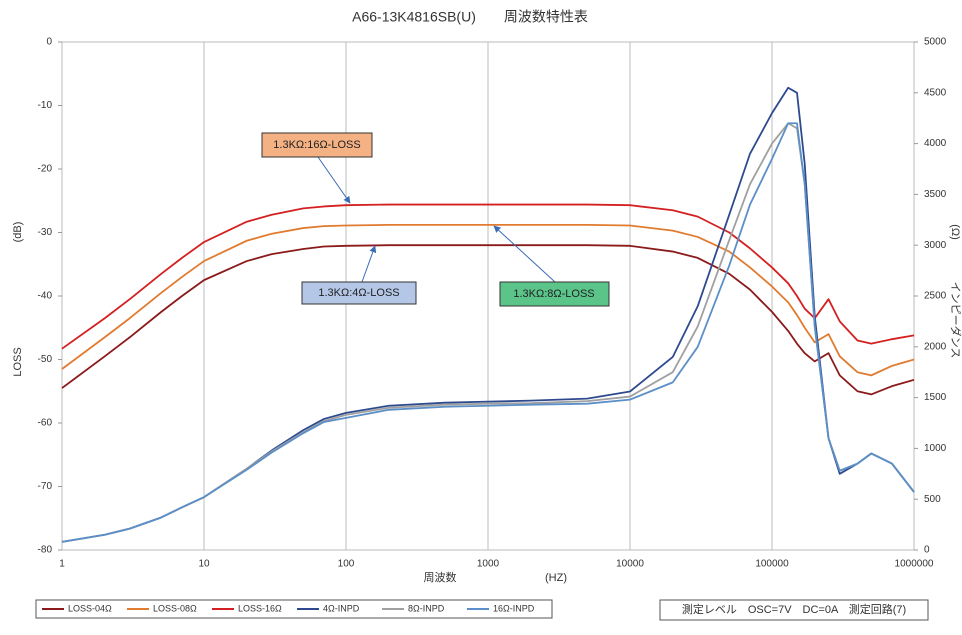 The height and width of the screenshot is (635, 962). I want to click on note-frame, so click(794, 610).